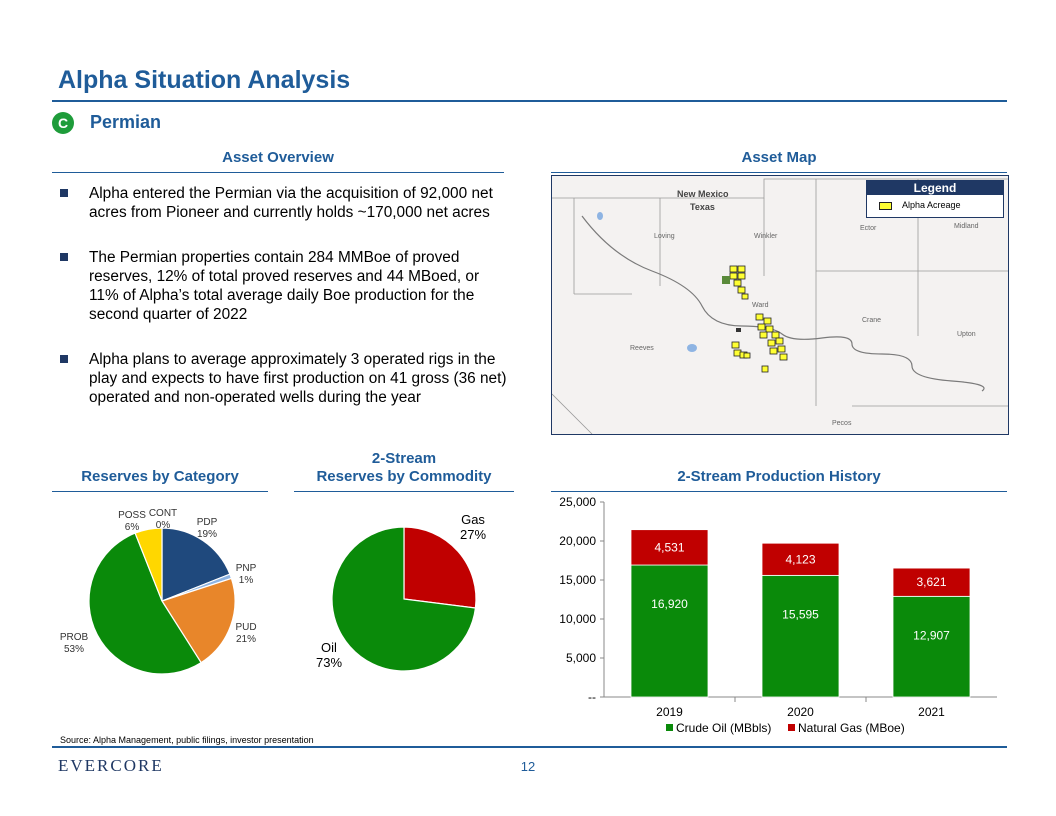 This screenshot has width=1056, height=816. Describe the element at coordinates (246, 580) in the screenshot. I see `pie-label-pnp-value: 1%` at that location.